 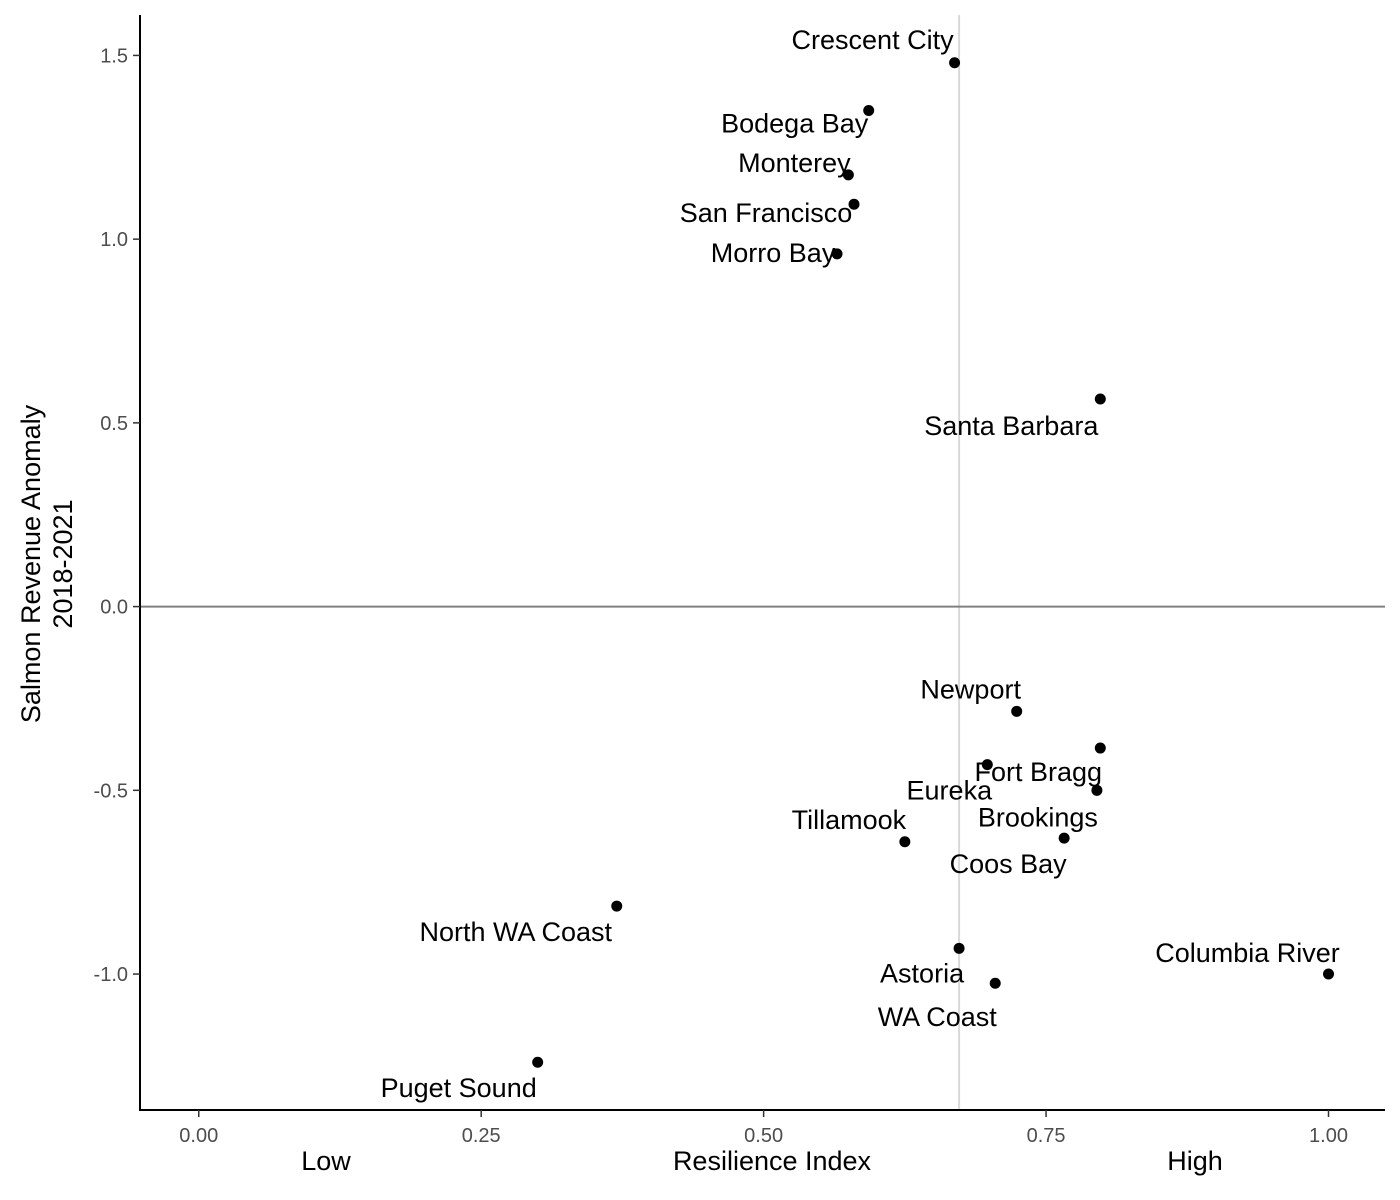 What do you see at coordinates (1195, 1161) in the screenshot?
I see `x-axis-high-label: High` at bounding box center [1195, 1161].